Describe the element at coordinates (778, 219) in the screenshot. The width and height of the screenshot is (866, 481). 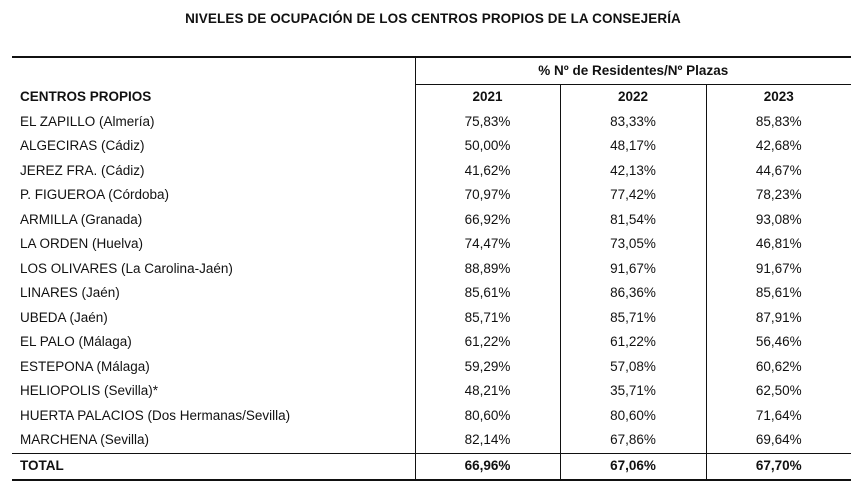
I see `occupancy-value-2023: 93,08%` at that location.